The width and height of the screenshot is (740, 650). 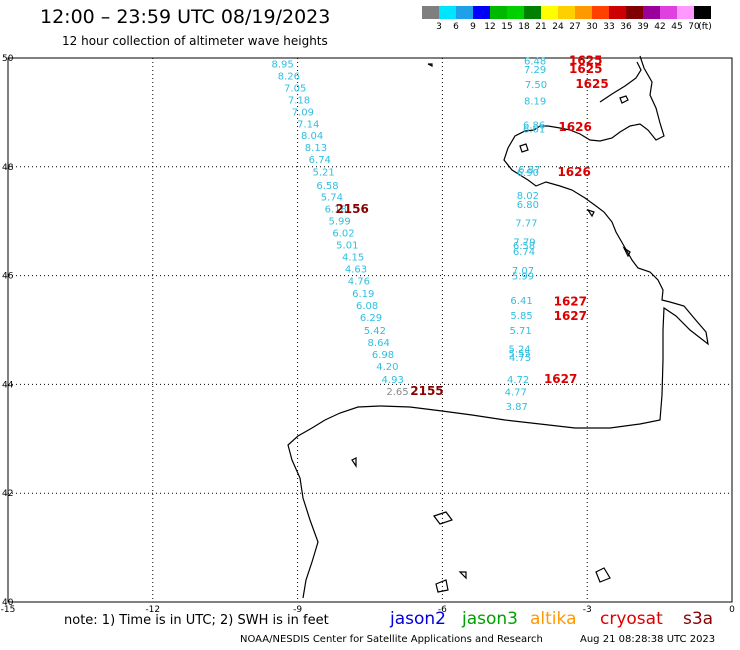 What do you see at coordinates (7, 494) in the screenshot?
I see `y-tick-label: 42` at bounding box center [7, 494].